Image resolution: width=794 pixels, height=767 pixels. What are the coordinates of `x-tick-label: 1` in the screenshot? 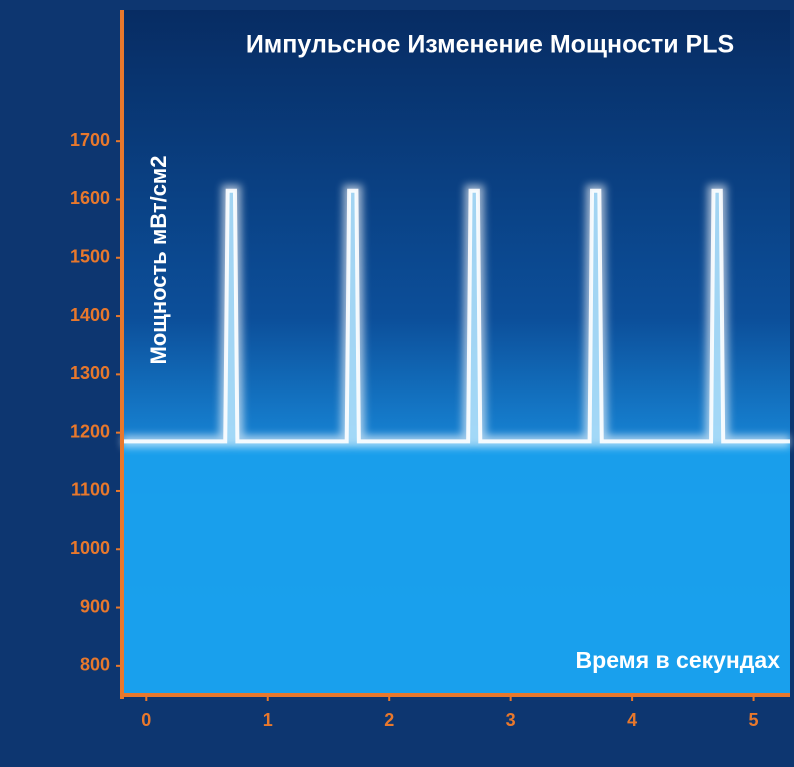 It's located at (268, 720).